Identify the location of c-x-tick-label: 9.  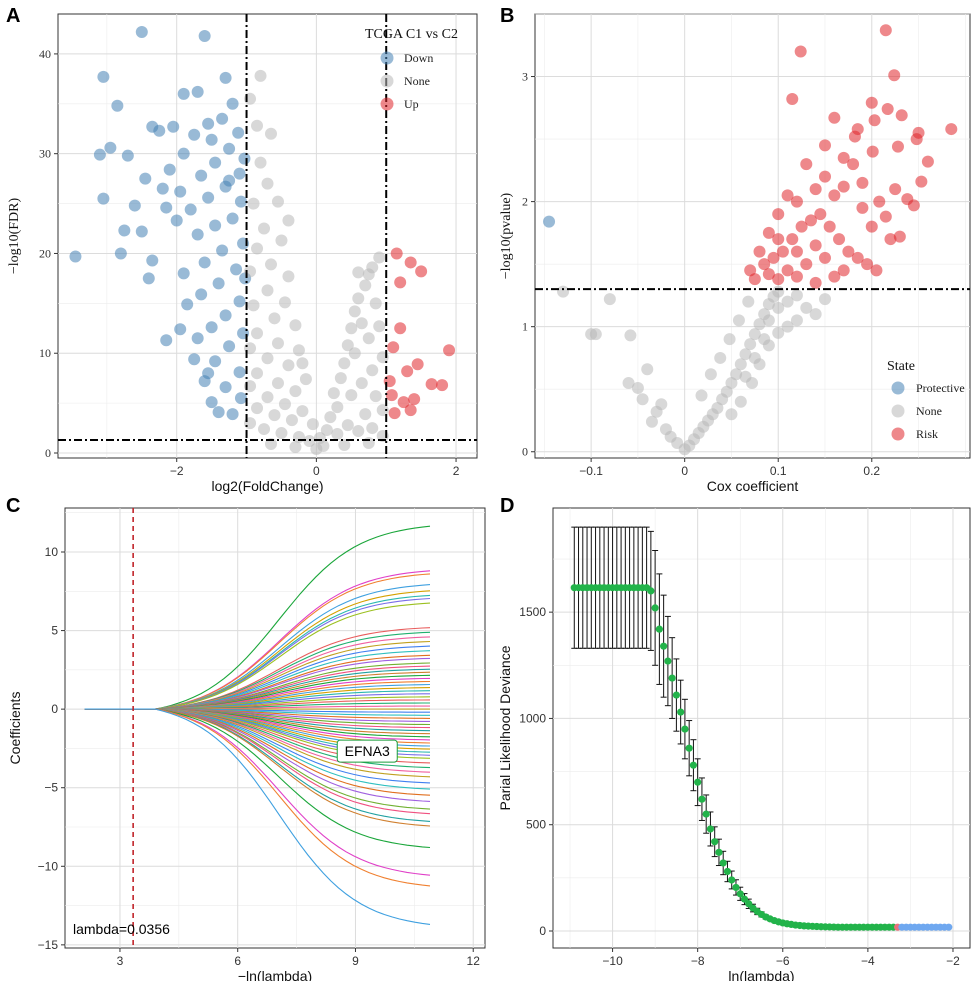
(355, 961).